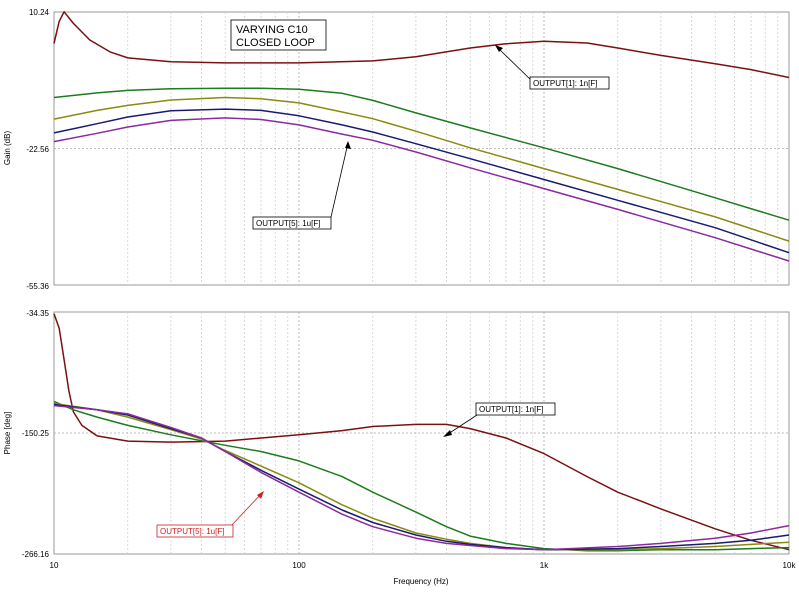  What do you see at coordinates (447, 433) in the screenshot?
I see `phase-annotation-1n-arrowhead` at bounding box center [447, 433].